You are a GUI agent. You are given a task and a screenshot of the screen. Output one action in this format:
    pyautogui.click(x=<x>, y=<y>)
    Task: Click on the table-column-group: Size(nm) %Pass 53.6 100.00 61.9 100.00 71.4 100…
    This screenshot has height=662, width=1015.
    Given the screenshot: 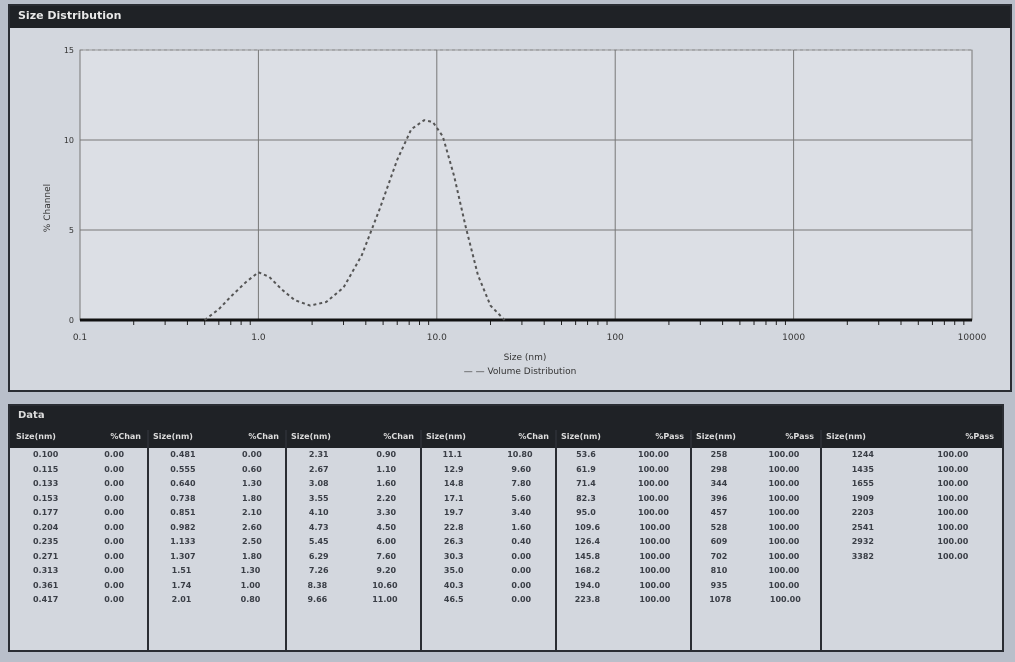 What is the action you would take?
    pyautogui.click(x=622, y=540)
    